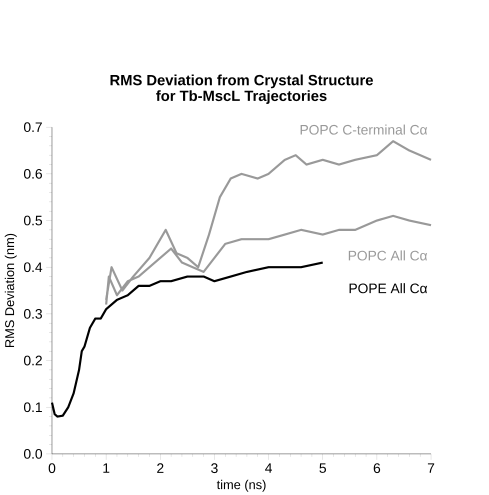 The image size is (489, 495). Describe the element at coordinates (388, 255) in the screenshot. I see `series-label: POPC All Cα` at that location.